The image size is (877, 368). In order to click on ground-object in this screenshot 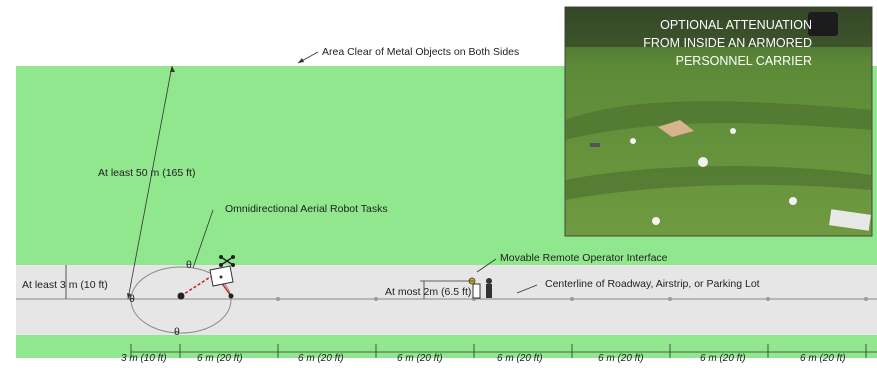, I will do `click(595, 145)`.